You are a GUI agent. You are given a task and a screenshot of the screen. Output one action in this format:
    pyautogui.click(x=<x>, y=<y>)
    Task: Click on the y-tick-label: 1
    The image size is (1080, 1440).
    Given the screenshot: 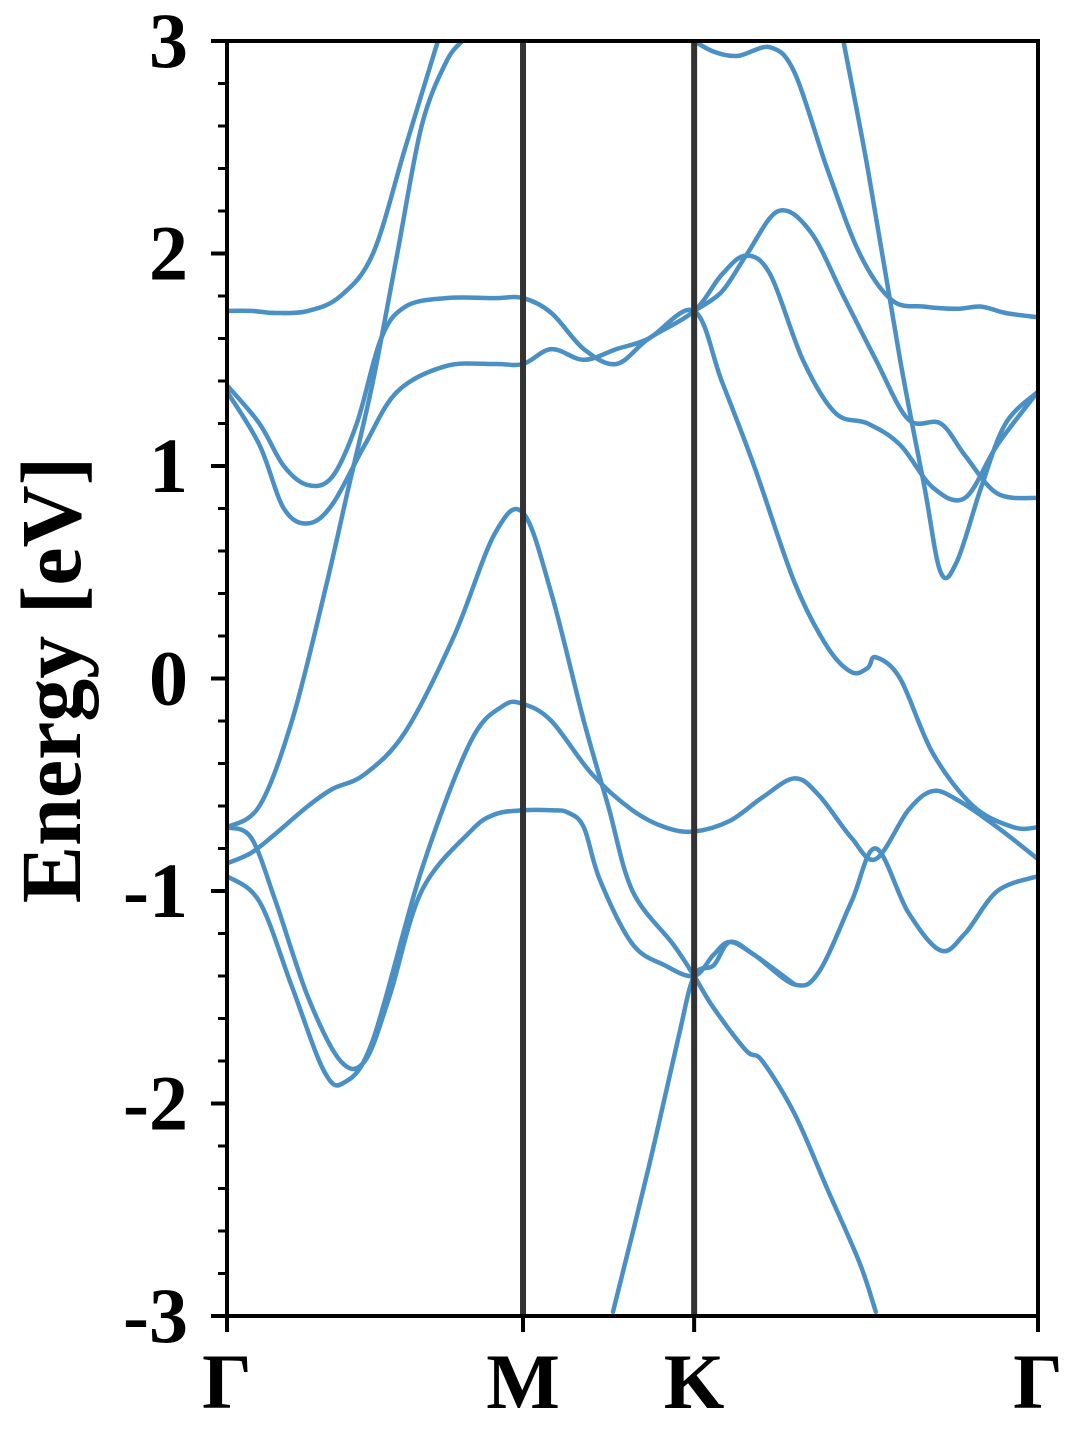 What is the action you would take?
    pyautogui.click(x=168, y=465)
    